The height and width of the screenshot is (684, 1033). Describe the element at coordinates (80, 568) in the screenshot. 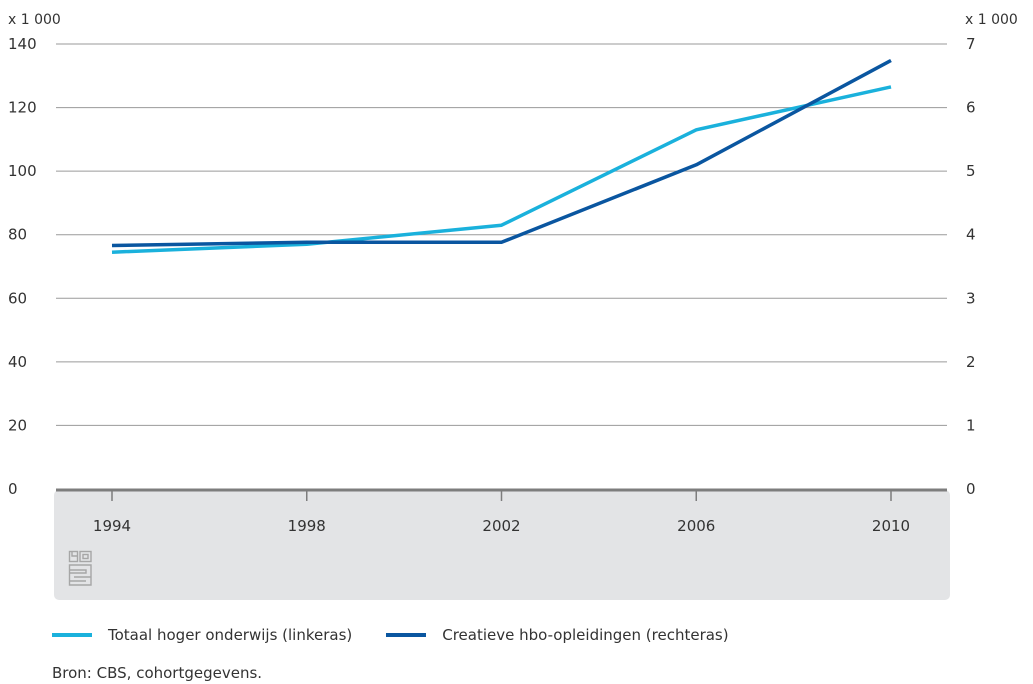

I see `cbs-logo-icon` at that location.